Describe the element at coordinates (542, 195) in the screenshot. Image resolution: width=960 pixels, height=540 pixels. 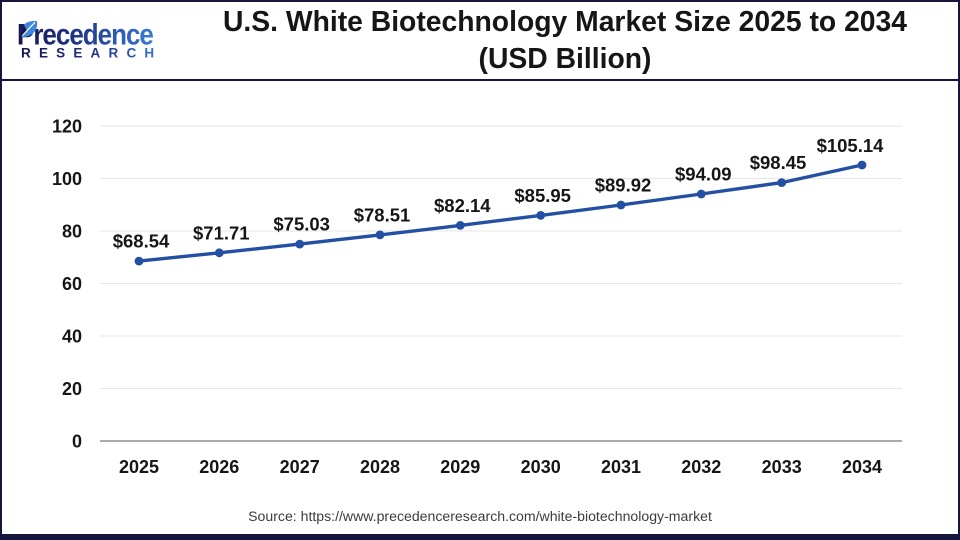
I see `svg-text: $85.95` at that location.